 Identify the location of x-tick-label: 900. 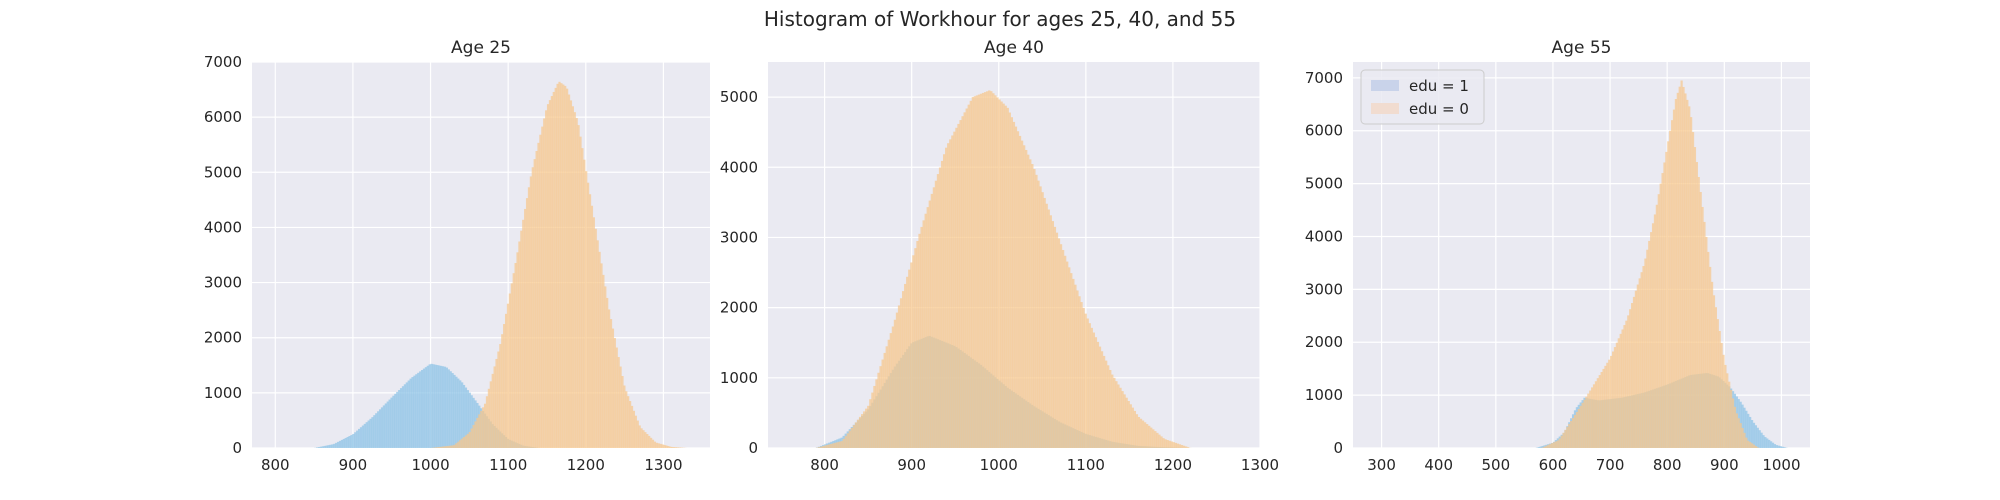
(1724, 465).